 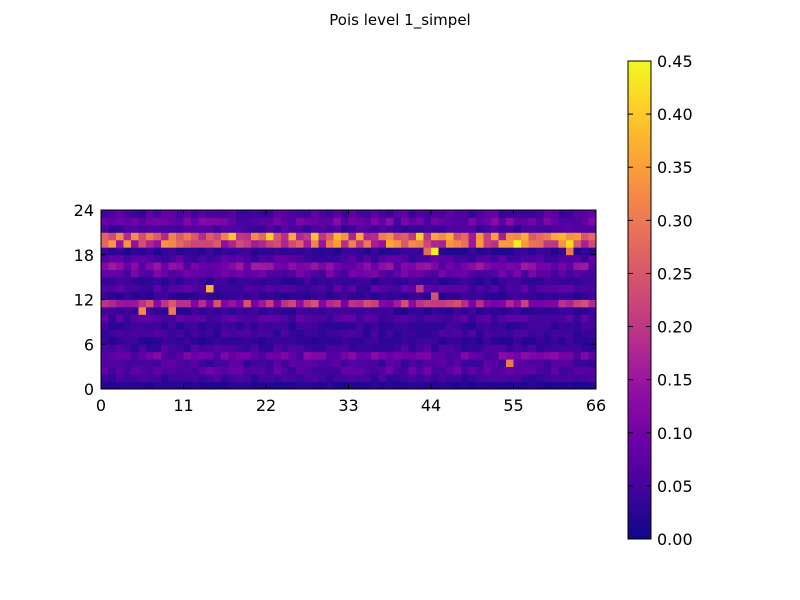 I want to click on x-tick-label: 33, so click(x=348, y=405).